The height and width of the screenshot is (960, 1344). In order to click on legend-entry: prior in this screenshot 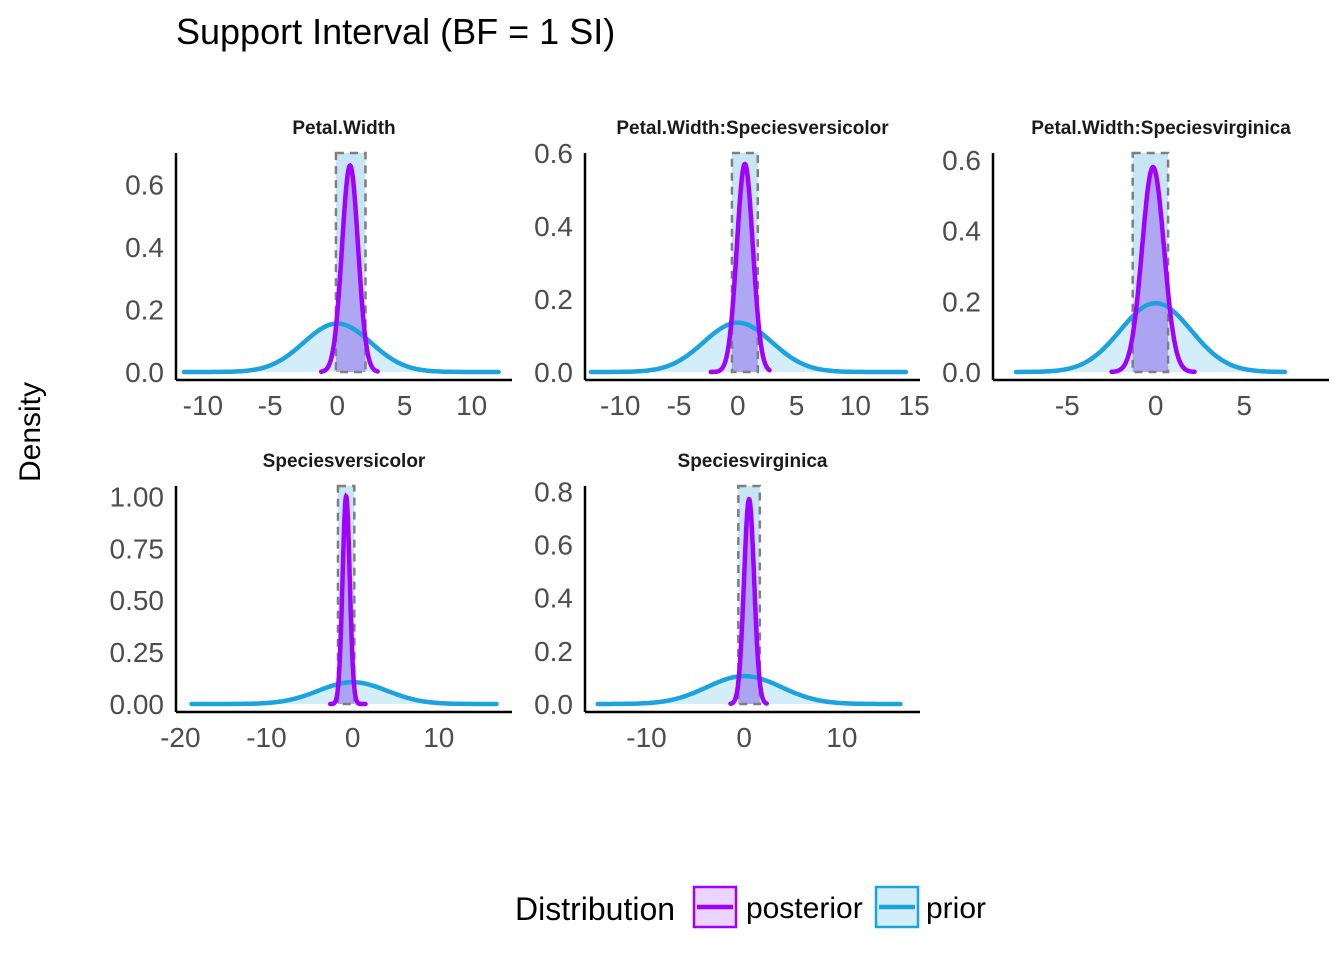, I will do `click(930, 907)`.